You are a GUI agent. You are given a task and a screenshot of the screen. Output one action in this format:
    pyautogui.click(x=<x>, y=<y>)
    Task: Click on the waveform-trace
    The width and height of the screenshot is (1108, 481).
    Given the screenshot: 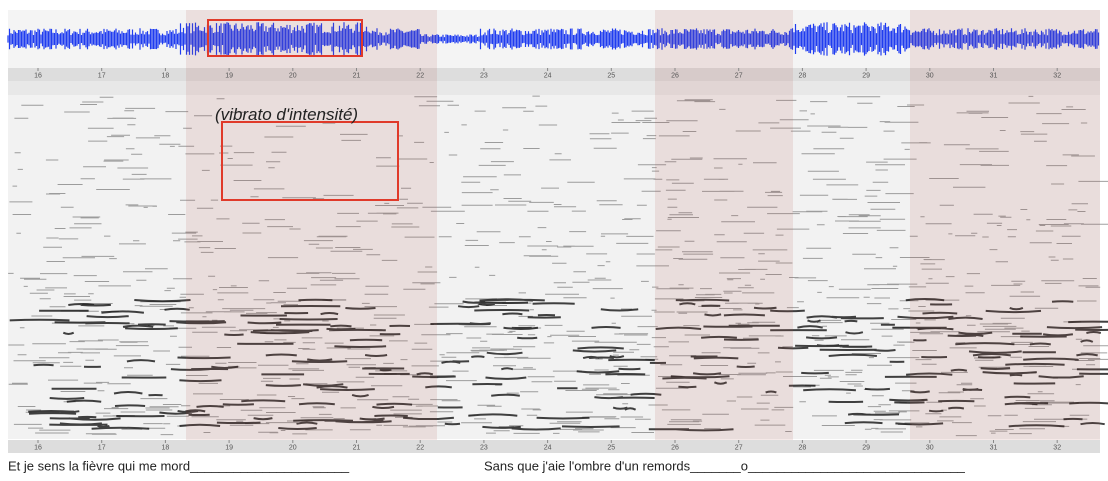 What is the action you would take?
    pyautogui.click(x=553, y=39)
    